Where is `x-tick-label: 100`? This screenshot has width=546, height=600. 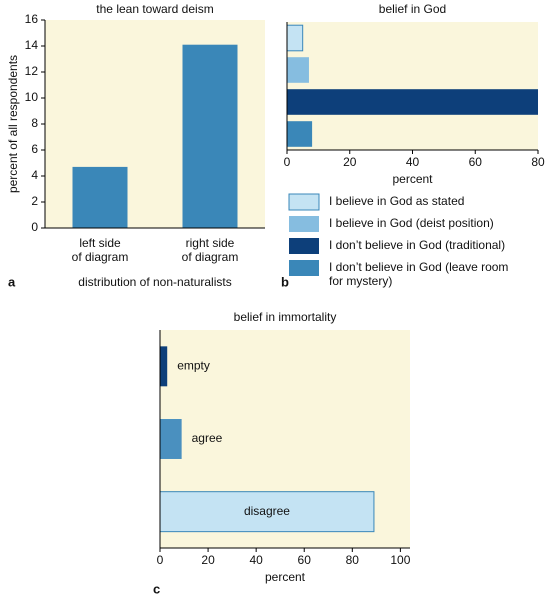 x-tick-label: 100 is located at coordinates (400, 560).